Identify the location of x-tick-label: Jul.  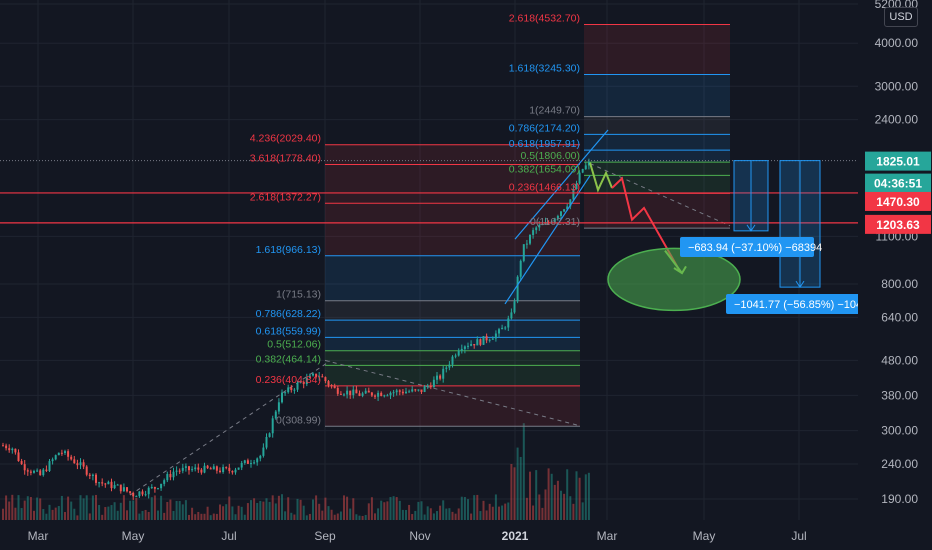
(228, 536).